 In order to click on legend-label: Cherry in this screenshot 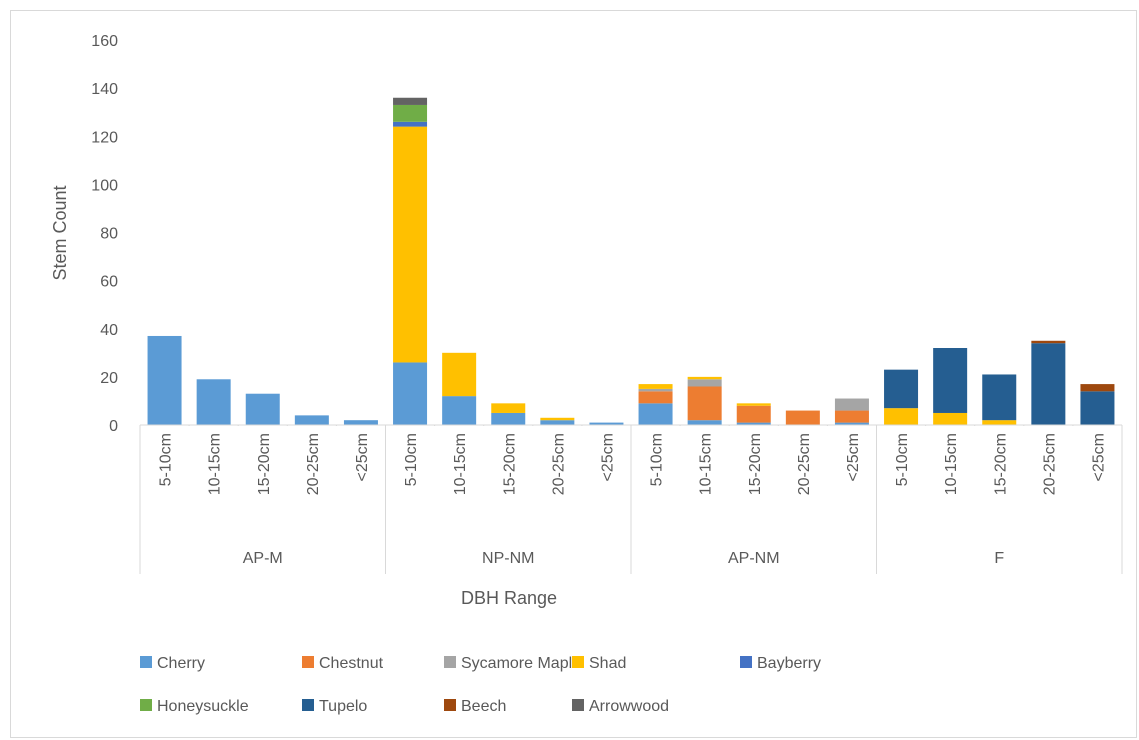, I will do `click(181, 663)`.